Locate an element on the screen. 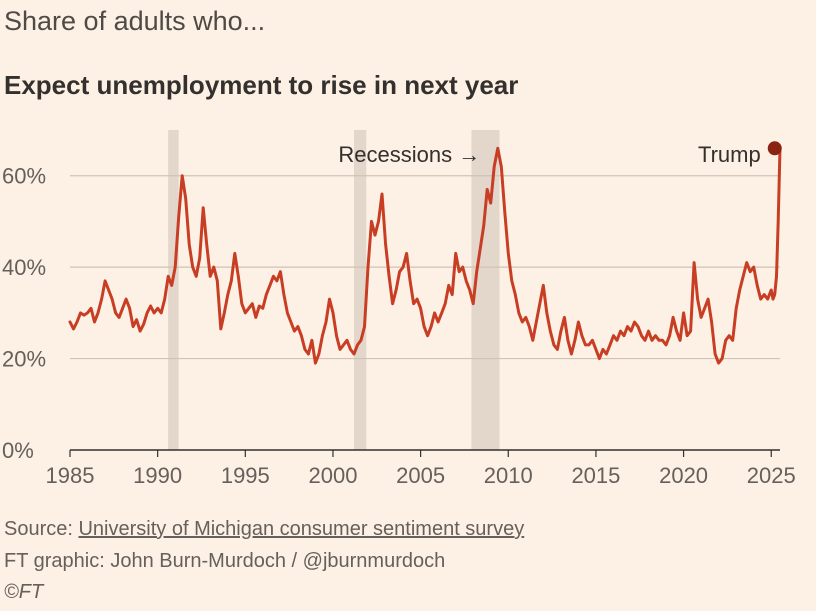 The width and height of the screenshot is (816, 611). x-tick-label: 2020 is located at coordinates (683, 475).